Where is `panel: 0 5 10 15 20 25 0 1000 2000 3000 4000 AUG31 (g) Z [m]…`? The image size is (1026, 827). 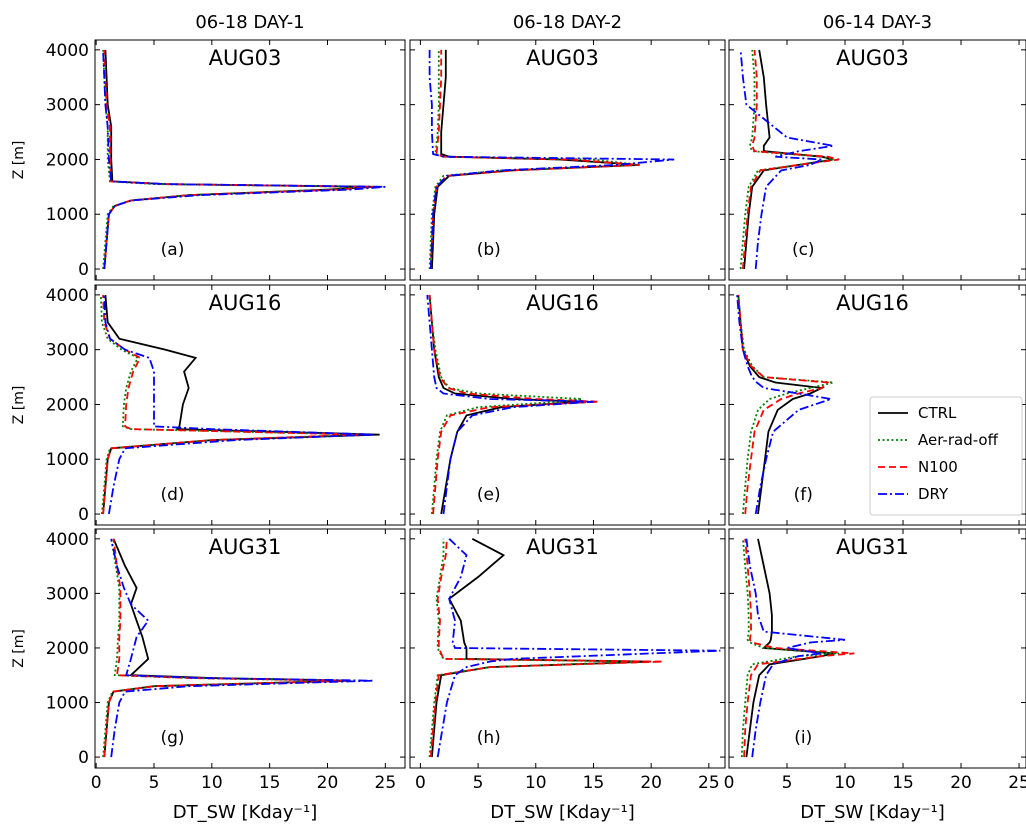
panel: 0 5 10 15 20 25 0 1000 2000 3000 4000 AUG31 (g) Z [m]… is located at coordinates (208, 675).